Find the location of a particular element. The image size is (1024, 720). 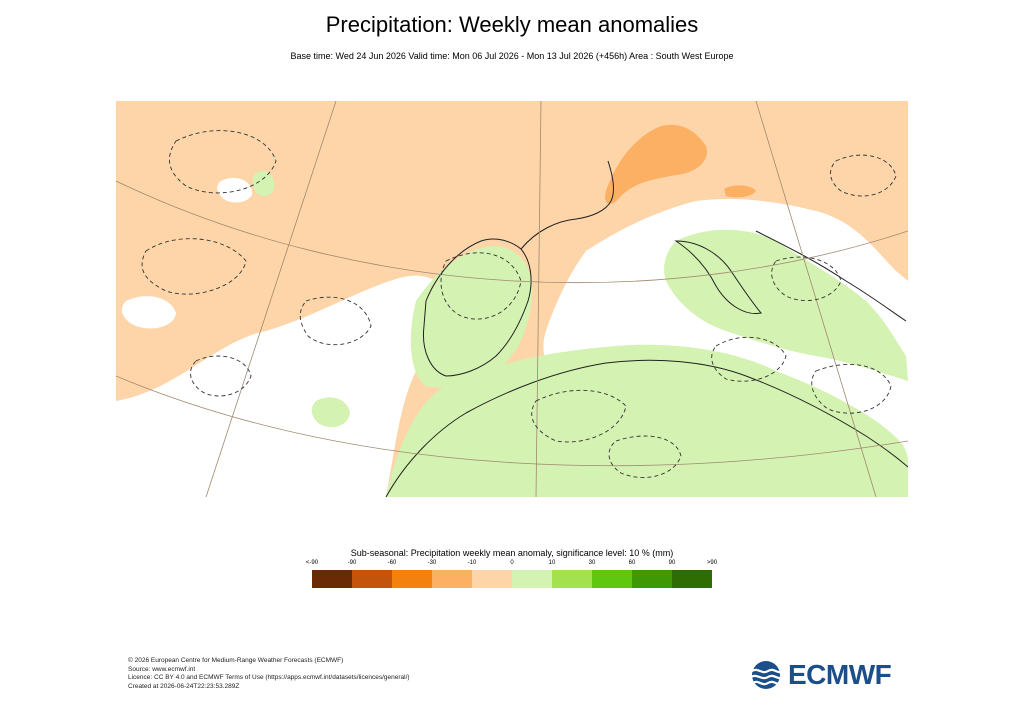

wet-patch-north is located at coordinates (263, 183).